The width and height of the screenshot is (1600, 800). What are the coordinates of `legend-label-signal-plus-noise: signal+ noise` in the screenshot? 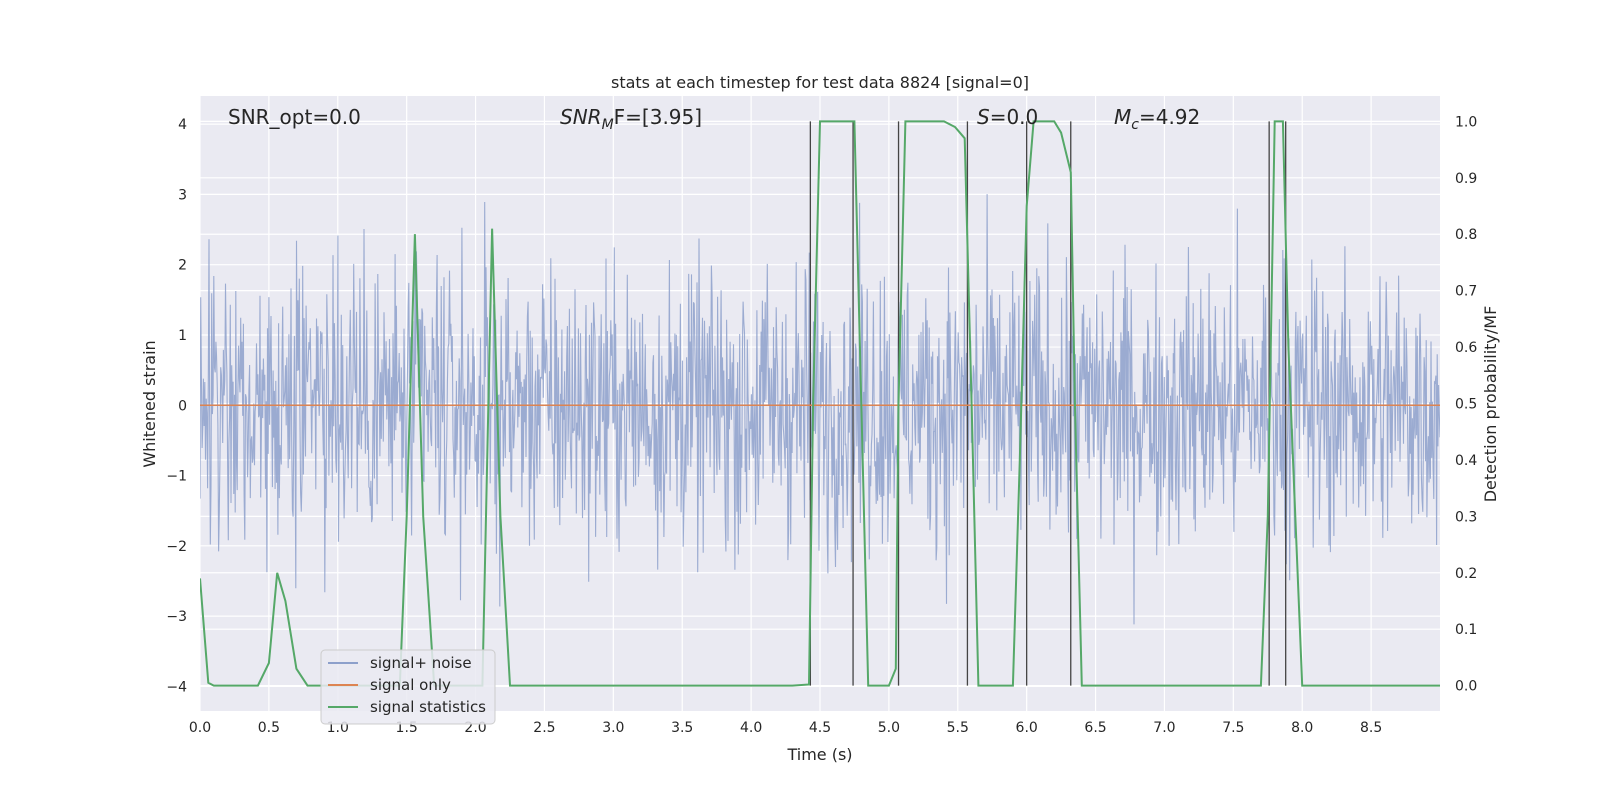 It's located at (421, 663).